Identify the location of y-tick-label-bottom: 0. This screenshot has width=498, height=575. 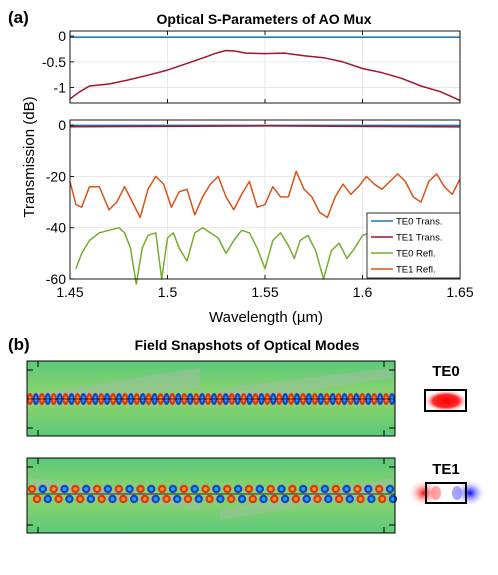
(62, 125).